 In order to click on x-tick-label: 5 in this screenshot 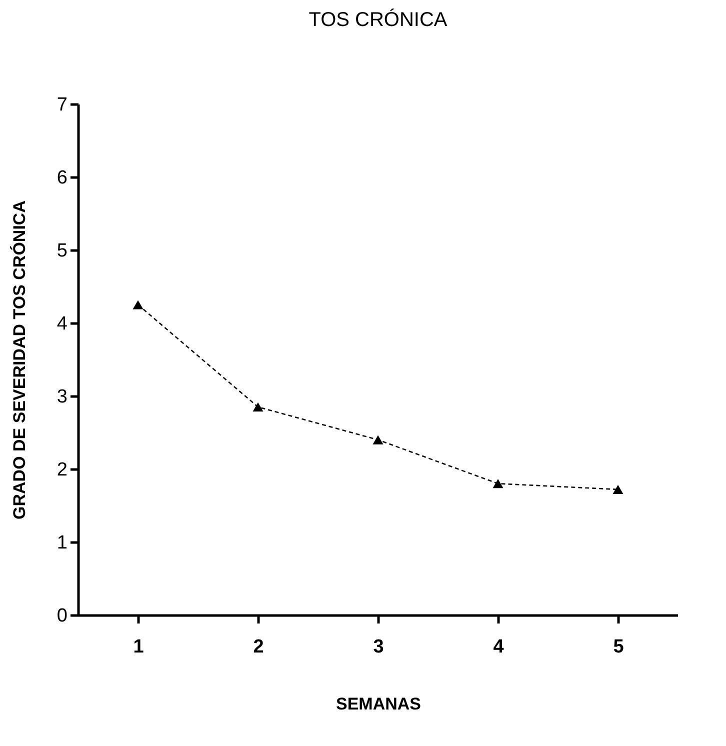, I will do `click(618, 647)`.